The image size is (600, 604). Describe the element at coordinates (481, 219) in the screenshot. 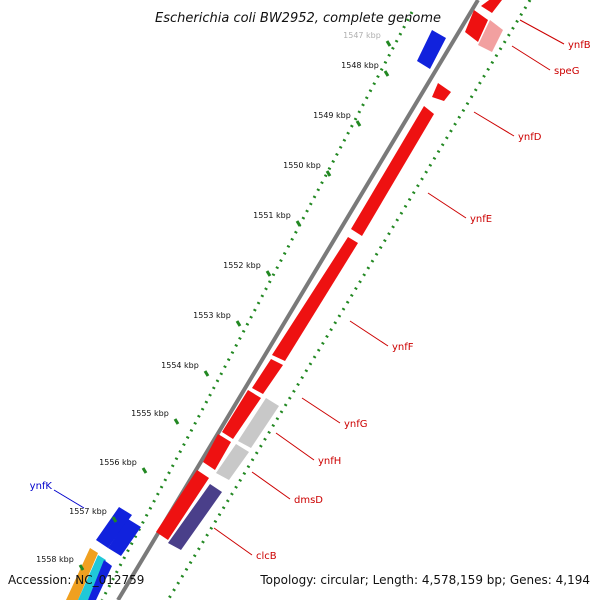

I see `gene-label-ynfE: ynfE` at that location.